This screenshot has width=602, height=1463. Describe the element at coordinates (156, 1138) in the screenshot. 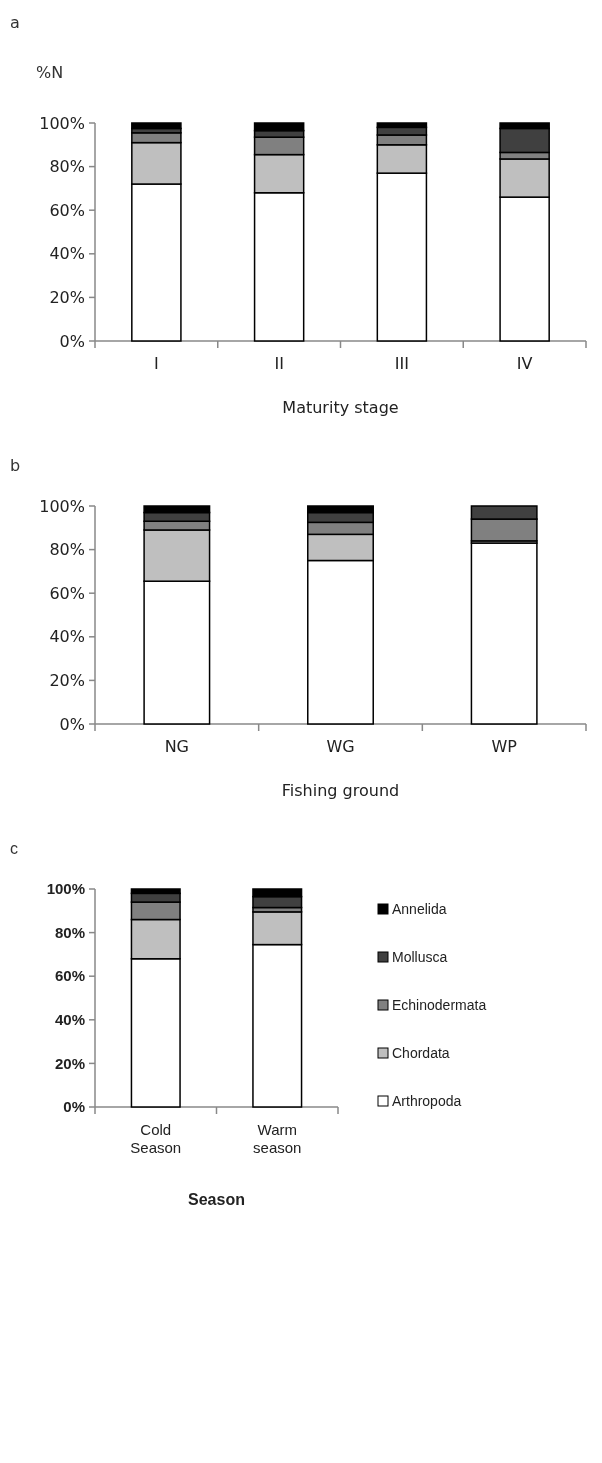

I see `x-tick-label: Cold Season` at that location.